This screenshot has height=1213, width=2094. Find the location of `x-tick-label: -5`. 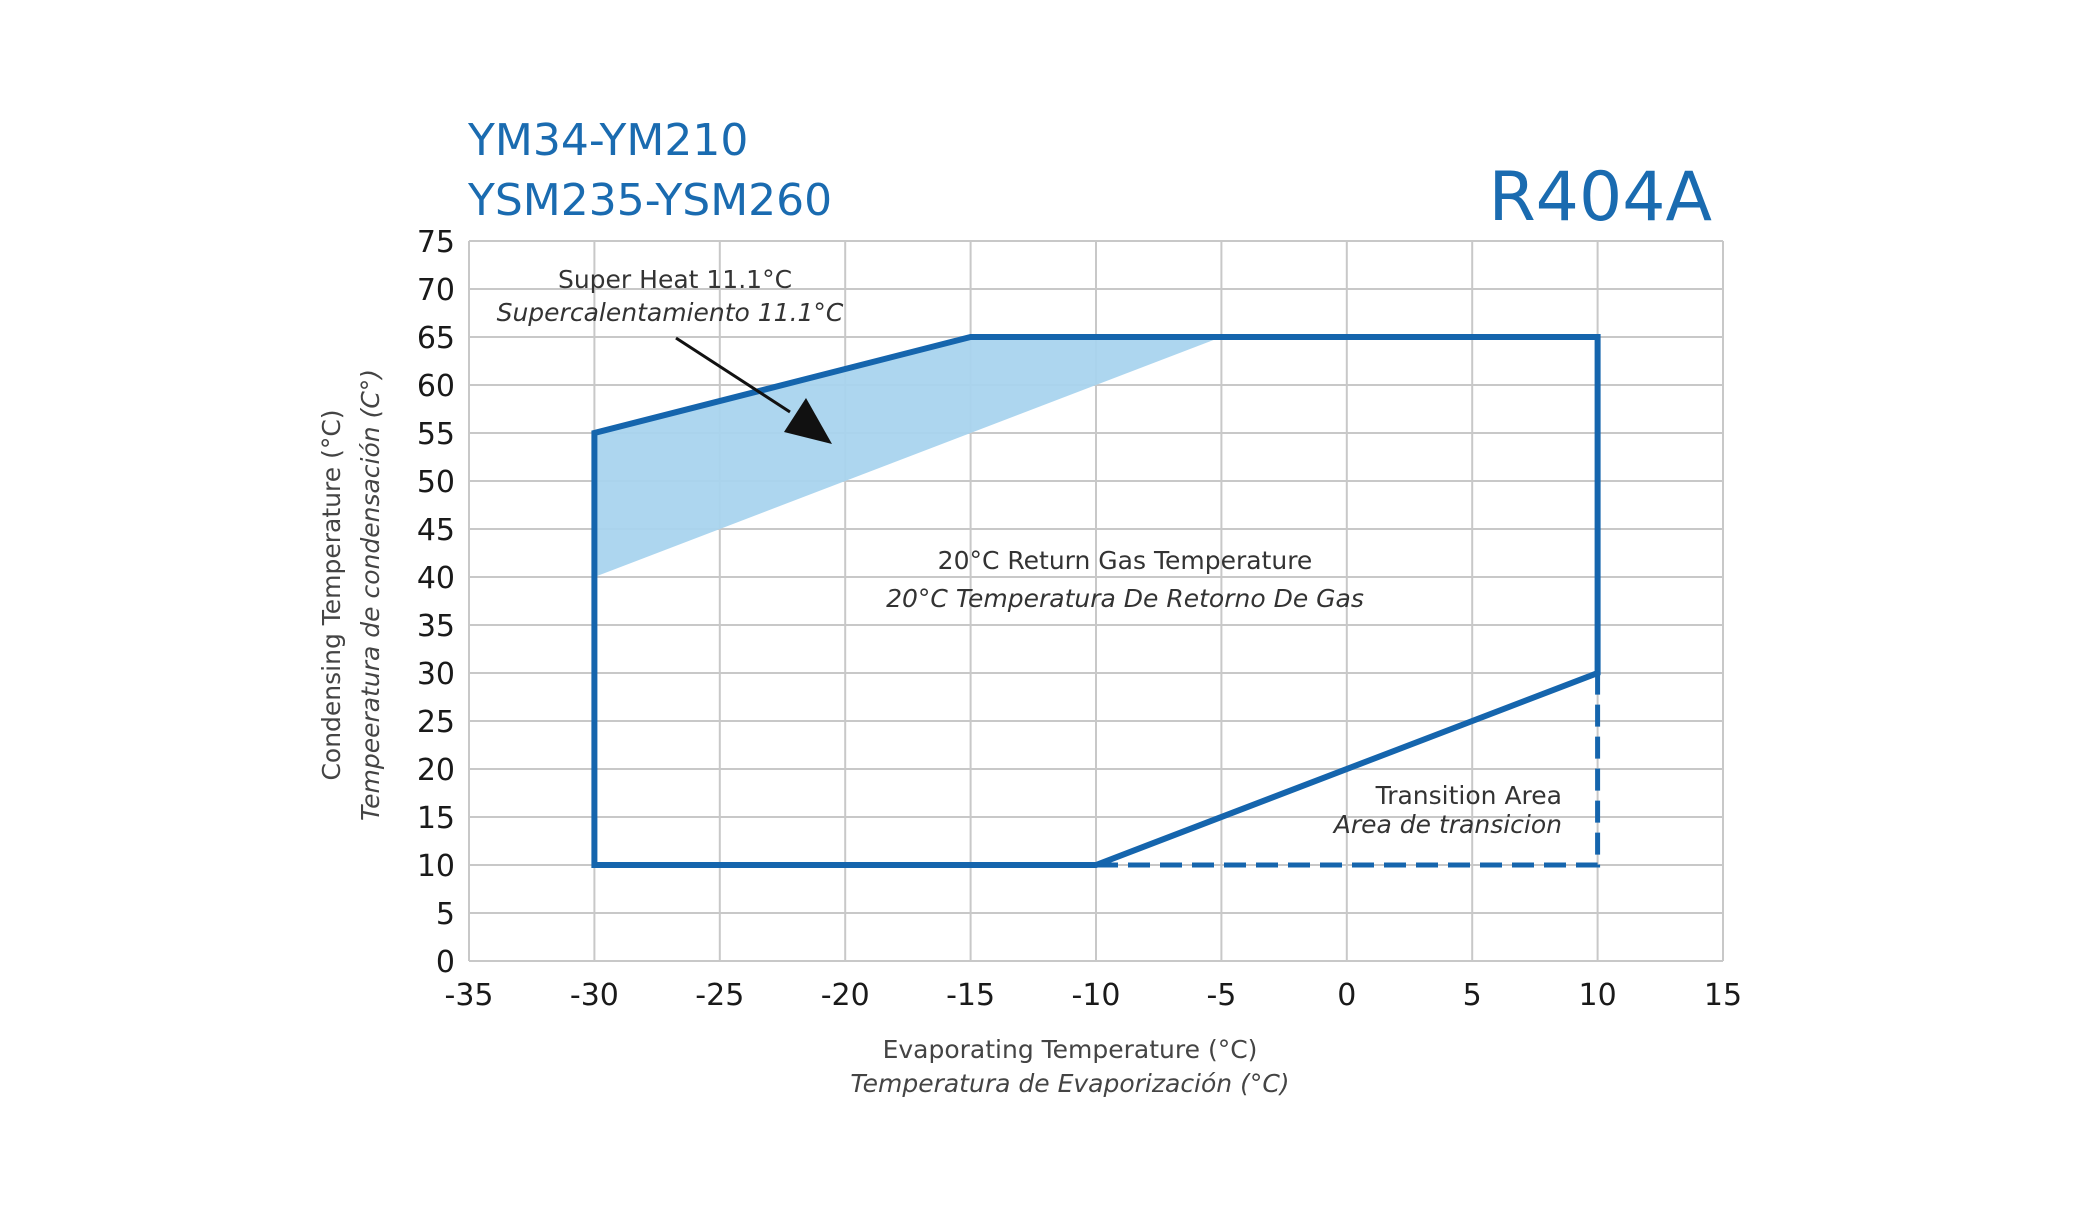

x-tick-label: -5 is located at coordinates (1221, 995).